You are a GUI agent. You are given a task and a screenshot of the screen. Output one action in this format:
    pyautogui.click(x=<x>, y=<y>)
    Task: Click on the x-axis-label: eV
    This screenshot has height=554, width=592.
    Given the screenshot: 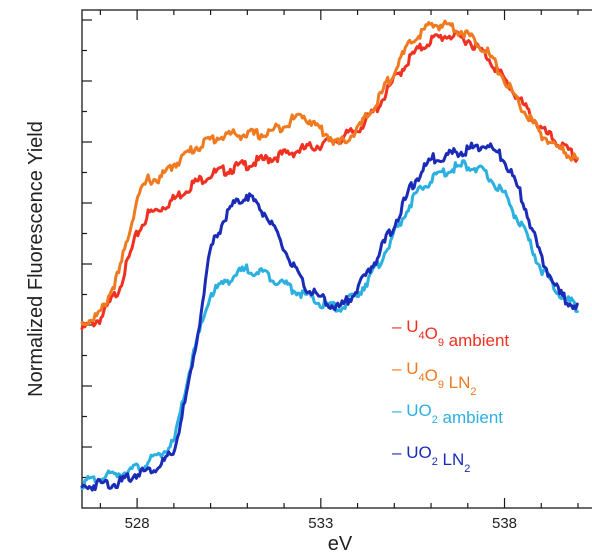 What is the action you would take?
    pyautogui.click(x=340, y=543)
    